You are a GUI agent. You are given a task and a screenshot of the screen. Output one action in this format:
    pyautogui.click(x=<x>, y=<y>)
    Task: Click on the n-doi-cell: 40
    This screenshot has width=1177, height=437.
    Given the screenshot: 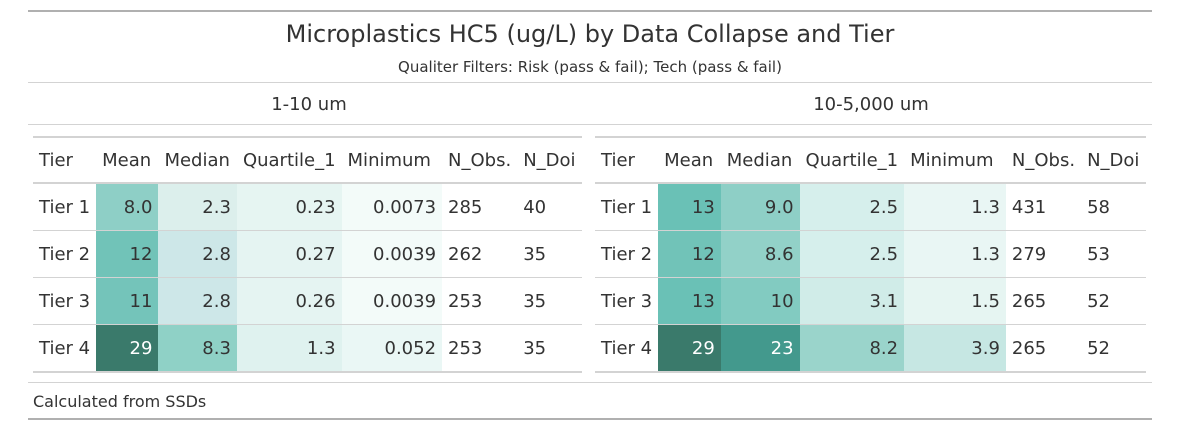 What is the action you would take?
    pyautogui.click(x=549, y=207)
    